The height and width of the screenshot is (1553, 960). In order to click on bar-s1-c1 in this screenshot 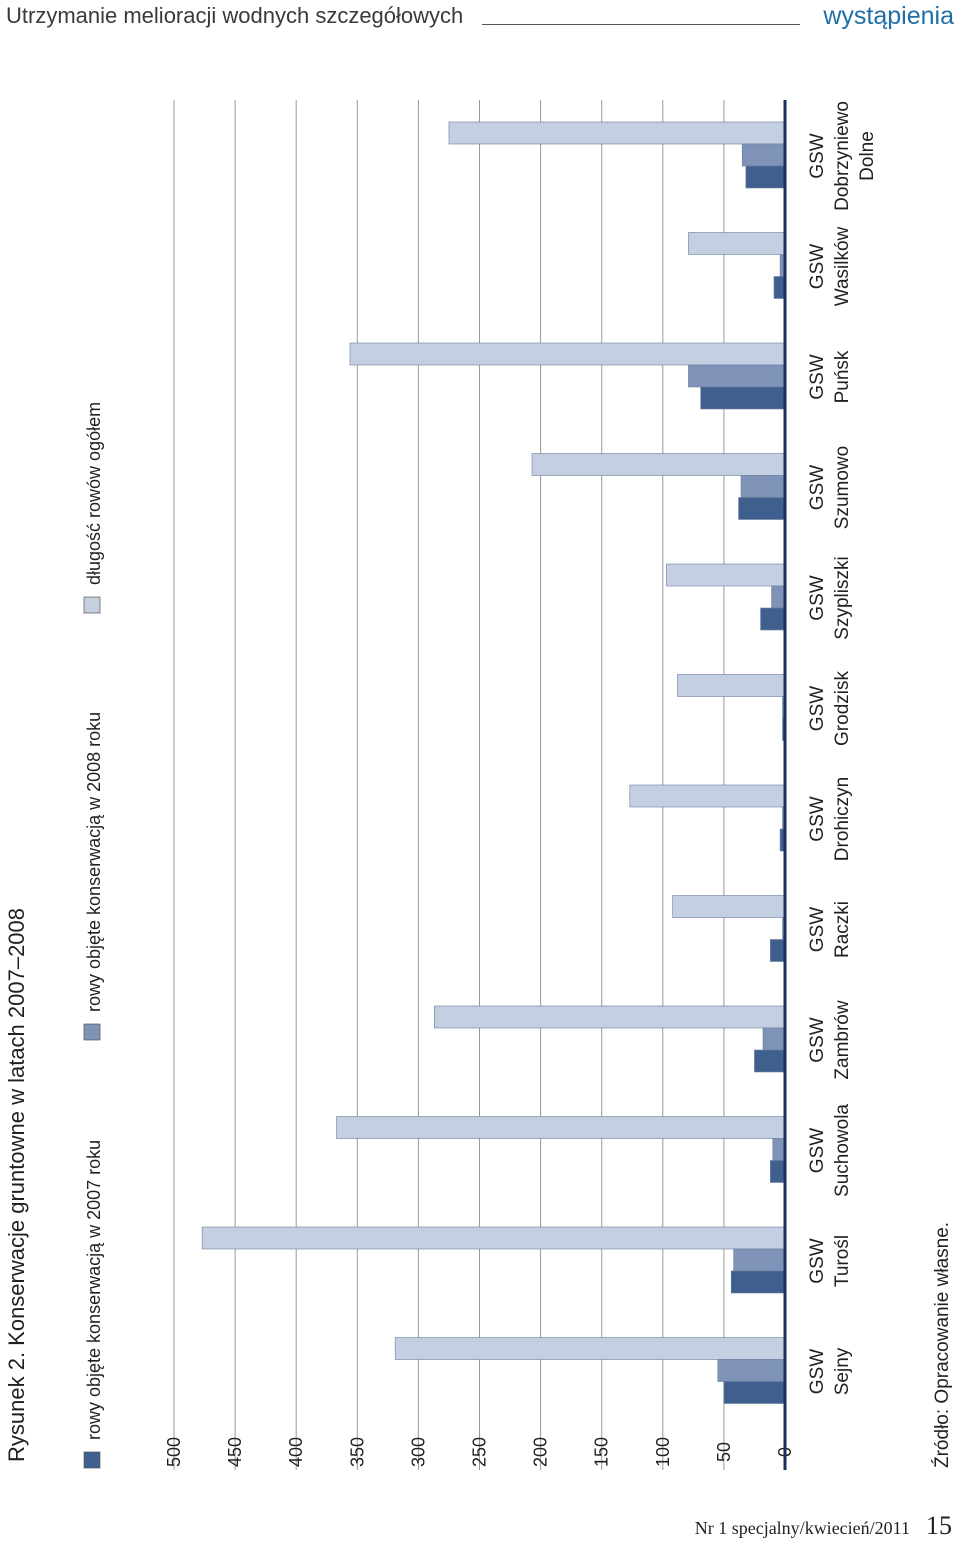, I will do `click(759, 1260)`.